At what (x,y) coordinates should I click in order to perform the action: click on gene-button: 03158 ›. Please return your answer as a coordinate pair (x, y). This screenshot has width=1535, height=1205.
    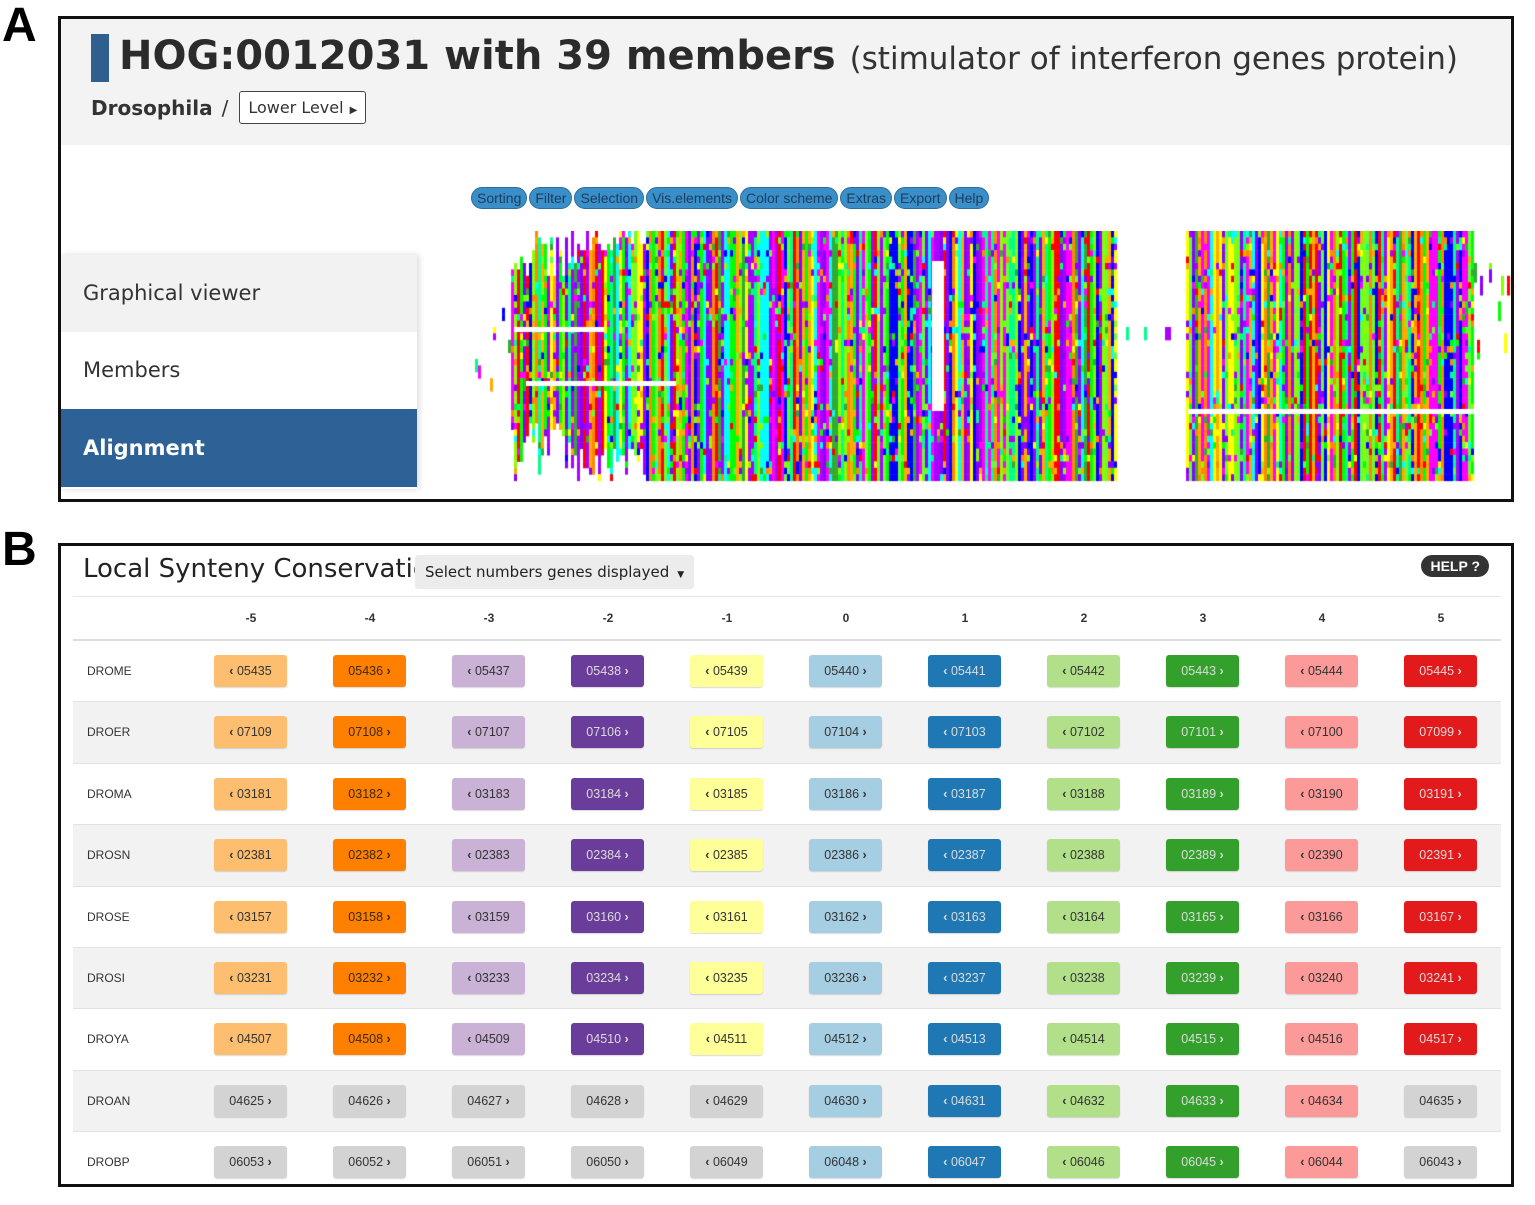
    Looking at the image, I should click on (369, 916).